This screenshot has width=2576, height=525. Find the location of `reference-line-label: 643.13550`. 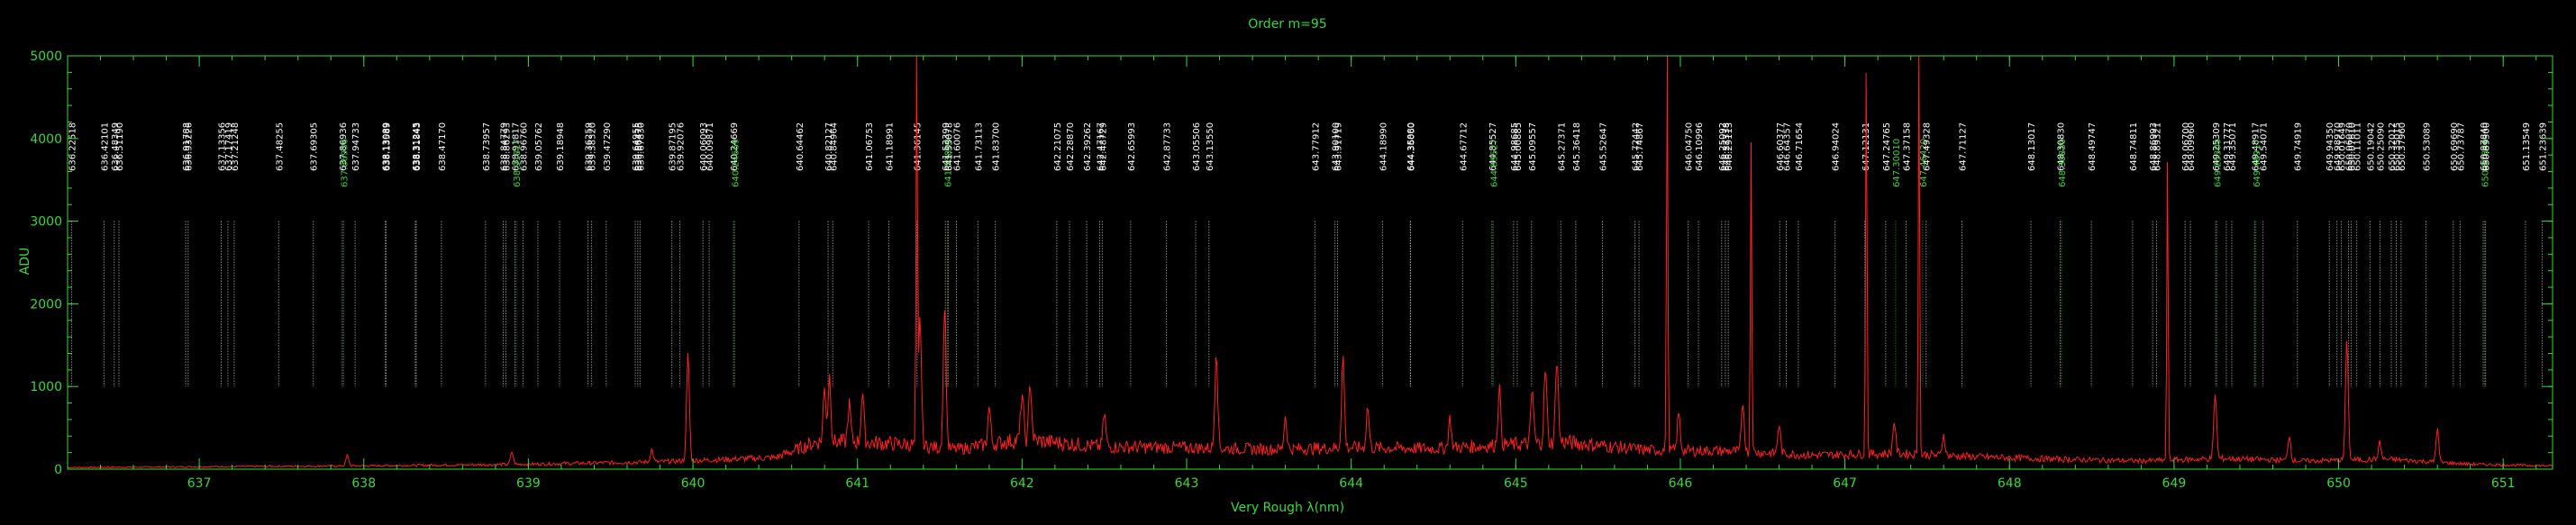

reference-line-label: 643.13550 is located at coordinates (1210, 146).